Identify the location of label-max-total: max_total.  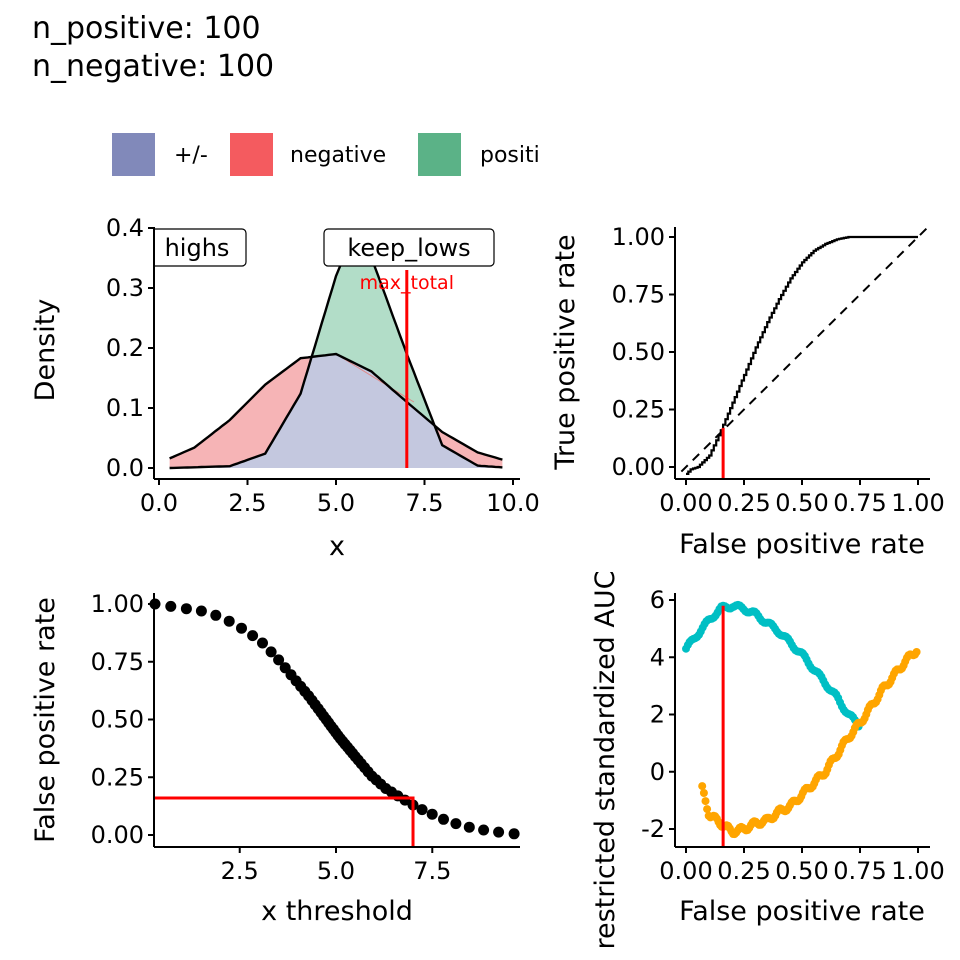
(407, 283).